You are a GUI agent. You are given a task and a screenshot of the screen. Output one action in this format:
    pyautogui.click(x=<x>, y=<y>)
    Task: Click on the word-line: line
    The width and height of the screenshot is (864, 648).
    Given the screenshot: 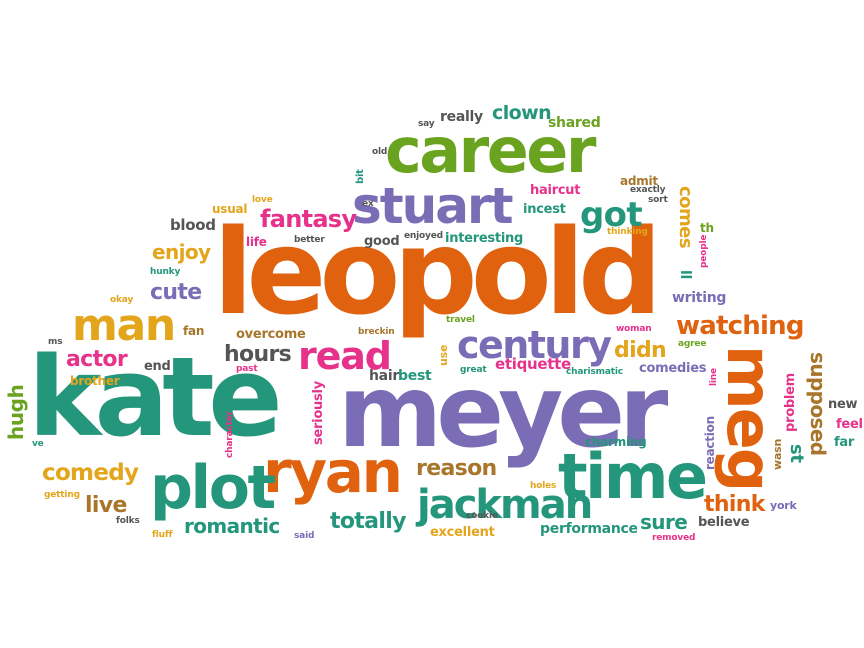 What is the action you would take?
    pyautogui.click(x=714, y=377)
    